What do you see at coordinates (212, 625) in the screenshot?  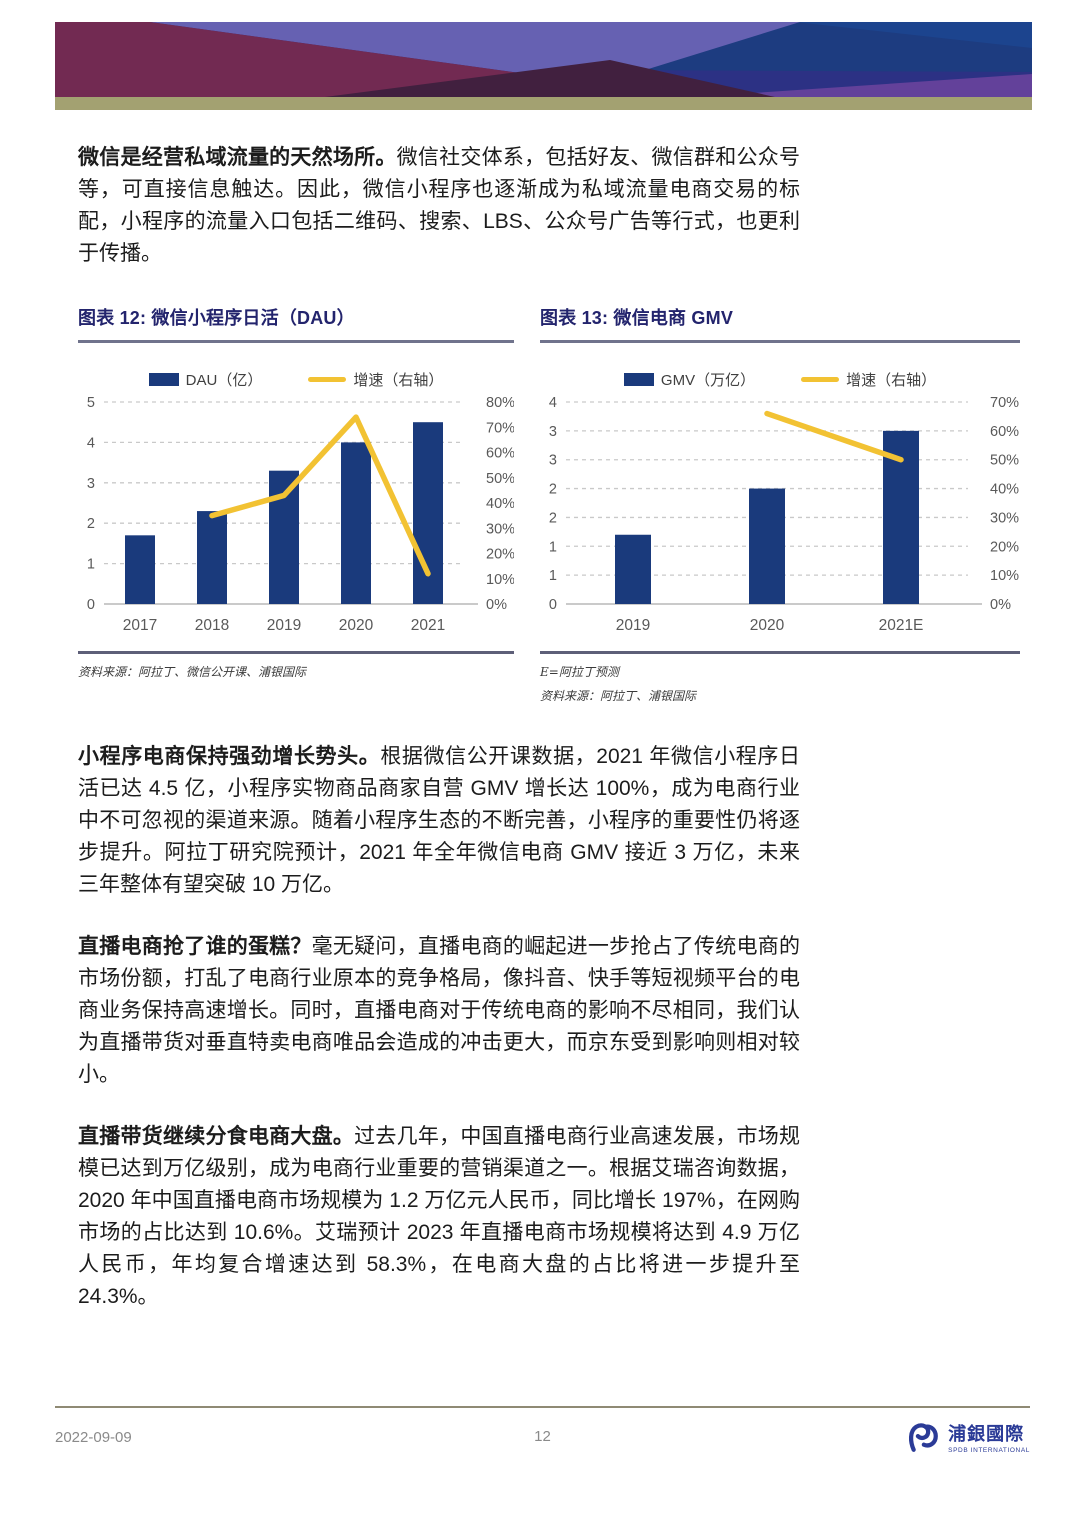 I see `x-axis-label: 2018` at bounding box center [212, 625].